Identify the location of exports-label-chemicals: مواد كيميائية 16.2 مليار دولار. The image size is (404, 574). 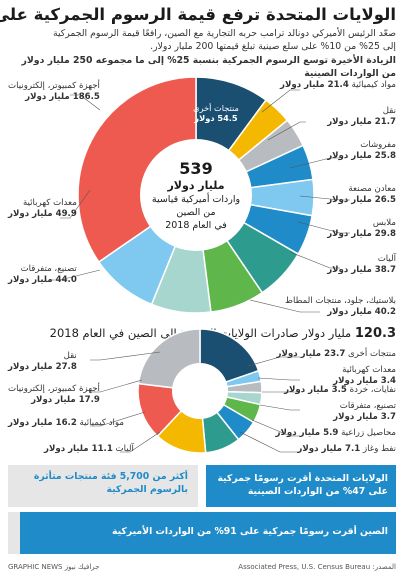
(66, 423).